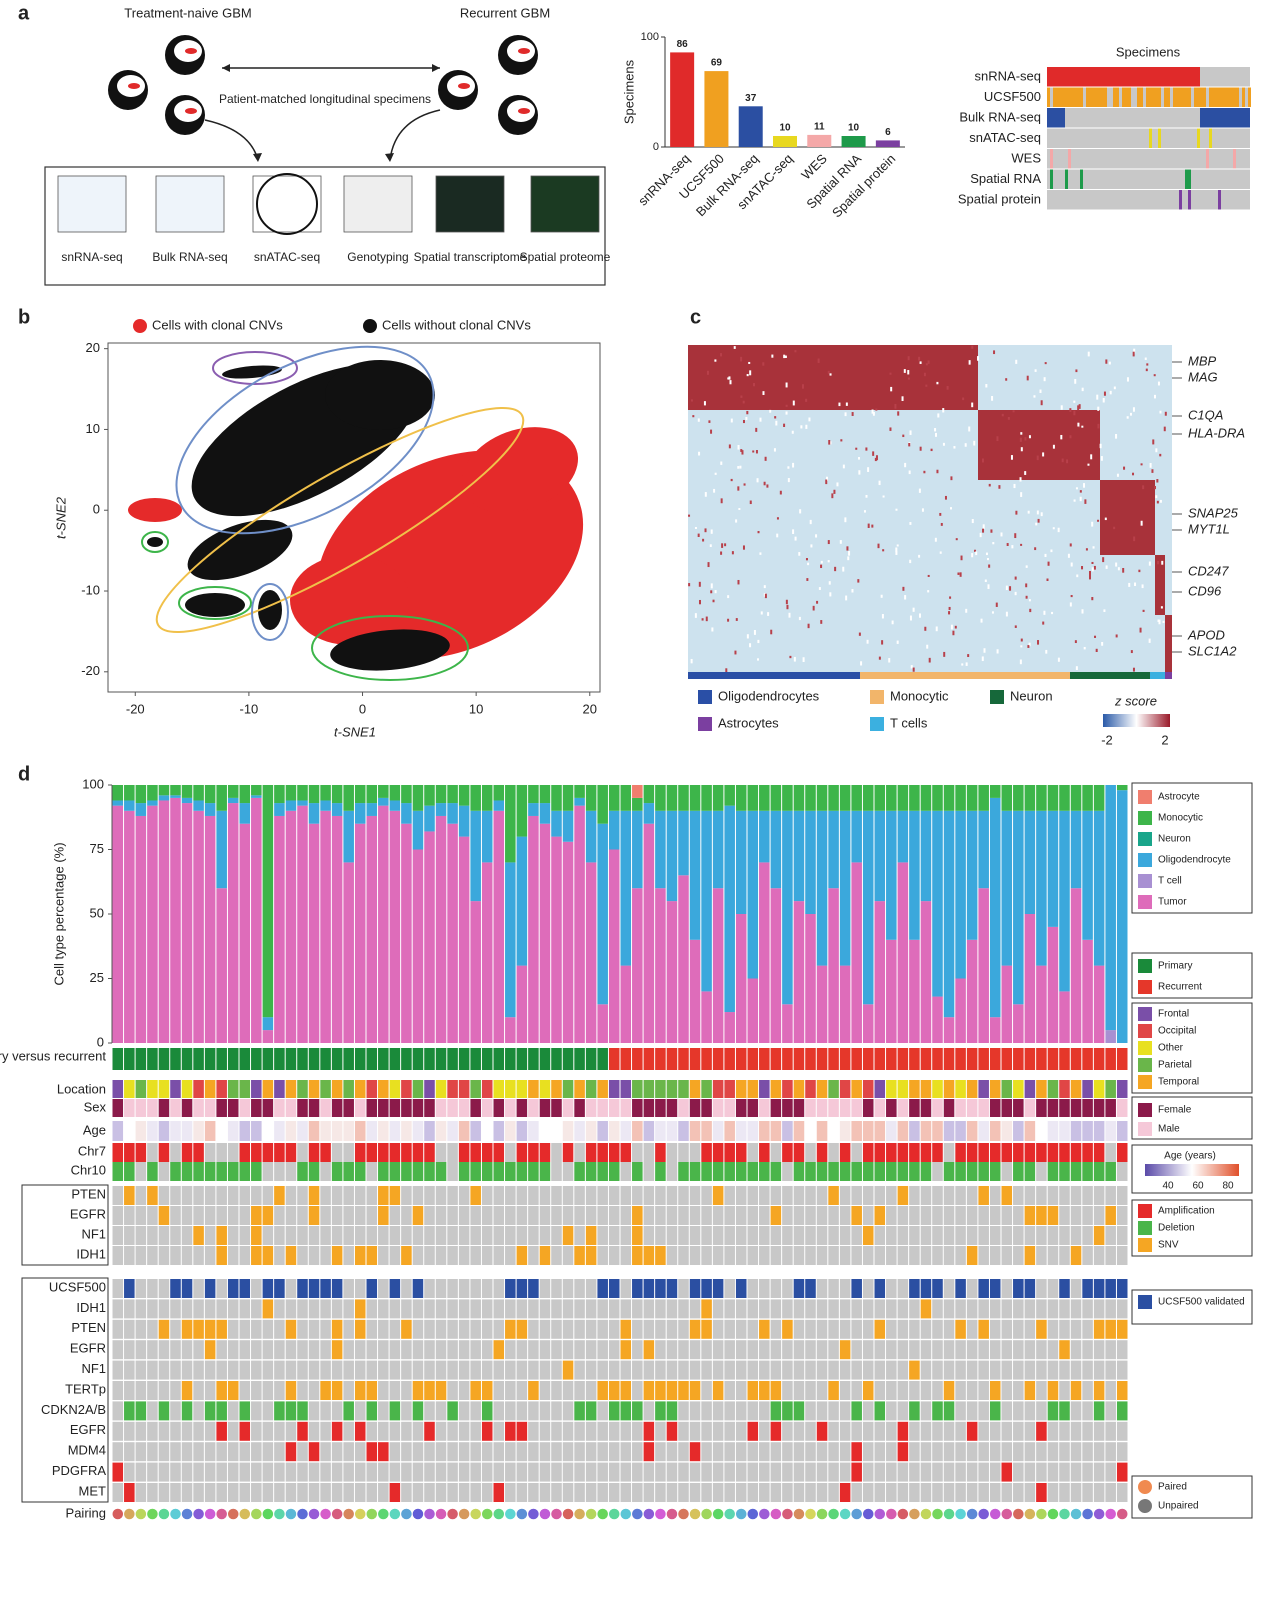 The height and width of the screenshot is (1600, 1280). I want to click on legend-label: Tumor, so click(1172, 902).